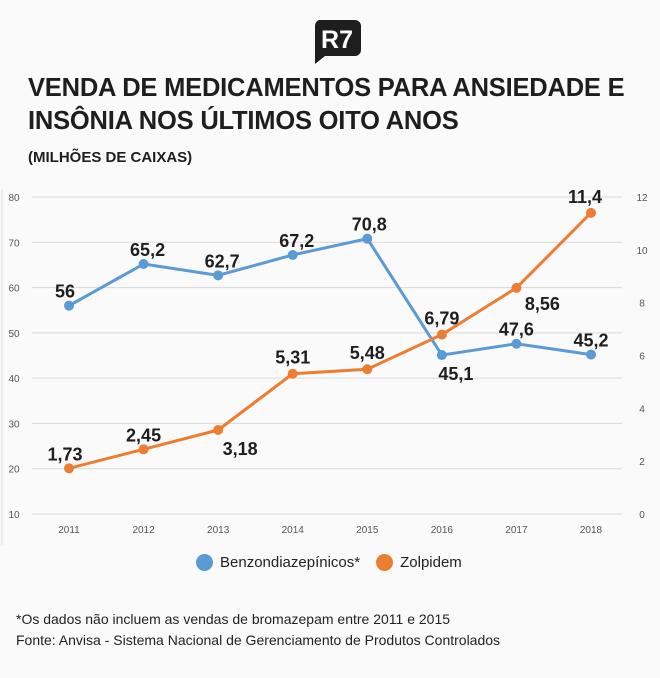 This screenshot has width=660, height=678. What do you see at coordinates (441, 319) in the screenshot?
I see `data-label: 6,79` at bounding box center [441, 319].